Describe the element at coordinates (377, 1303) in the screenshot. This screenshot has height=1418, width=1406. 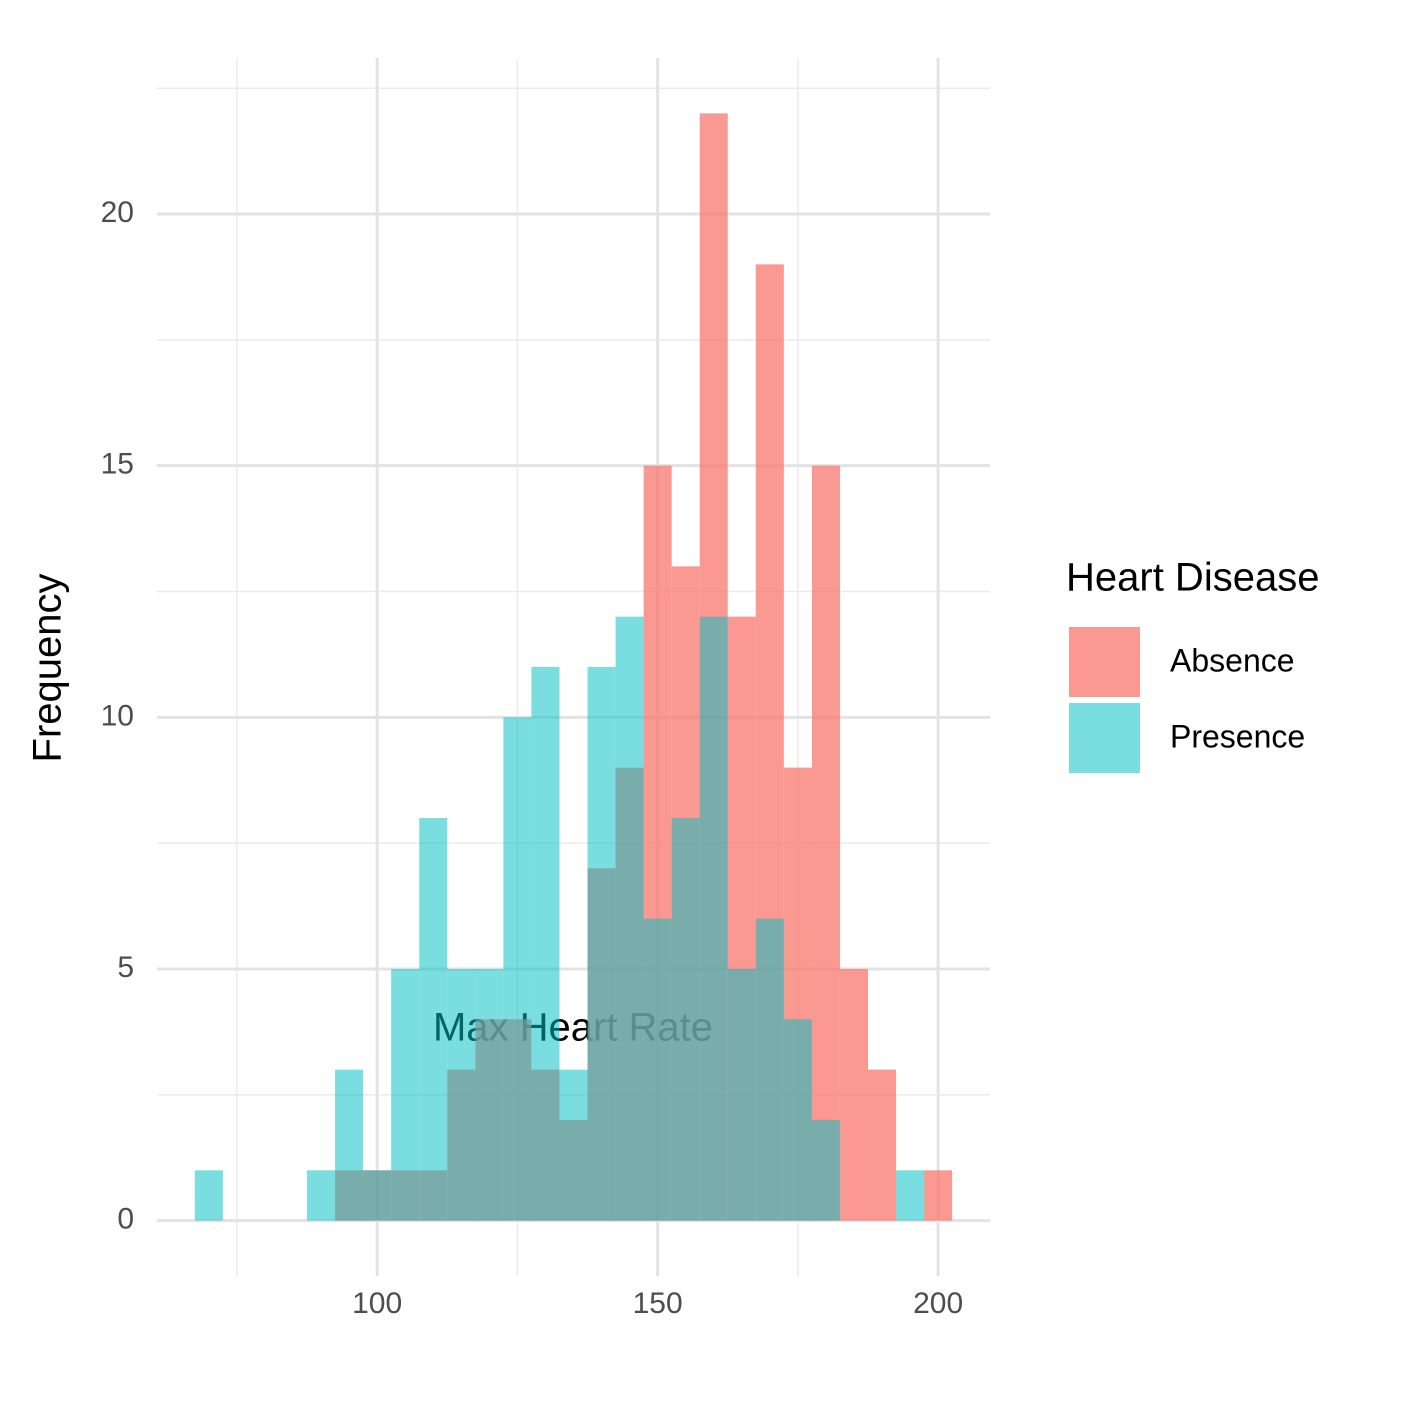
I see `x-tick-label: 100` at that location.